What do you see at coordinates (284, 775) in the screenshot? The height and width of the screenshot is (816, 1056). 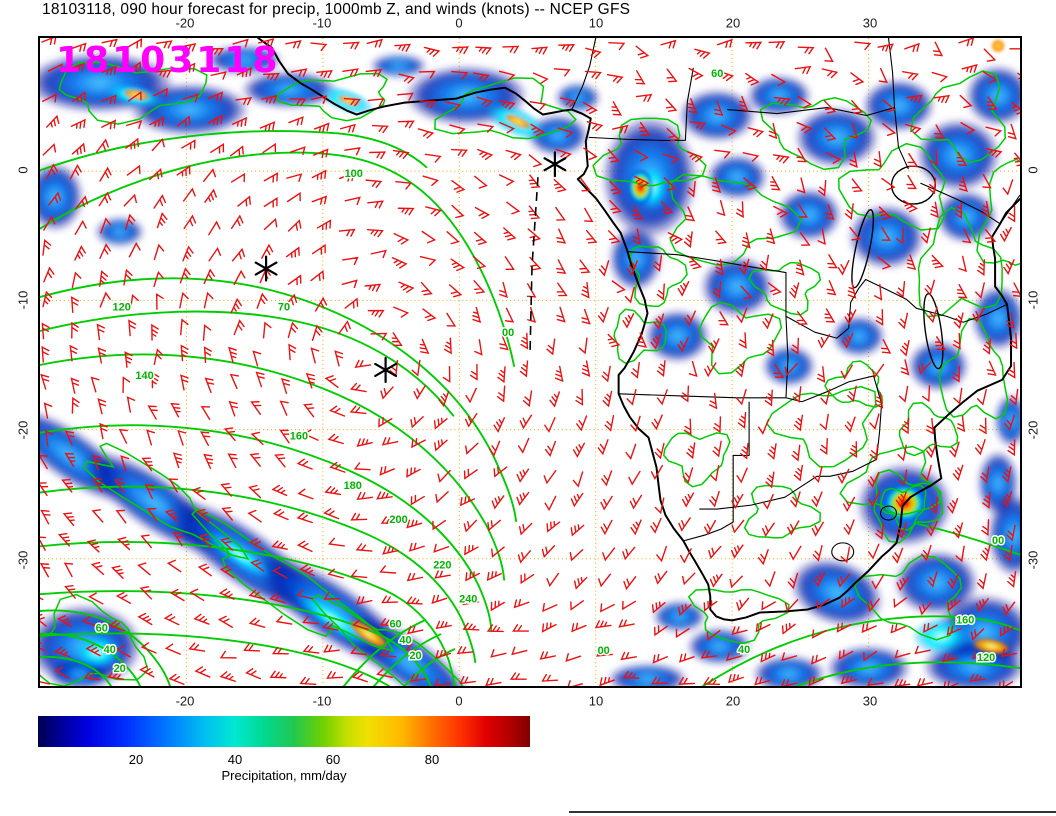 I see `colorbar-label: Precipitation, mm/day` at bounding box center [284, 775].